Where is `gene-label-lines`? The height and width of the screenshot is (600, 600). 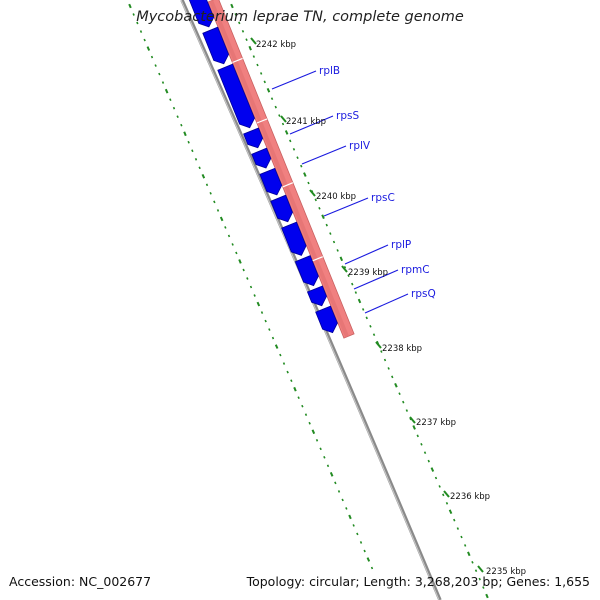
gene-label-lines is located at coordinates (340, 192).